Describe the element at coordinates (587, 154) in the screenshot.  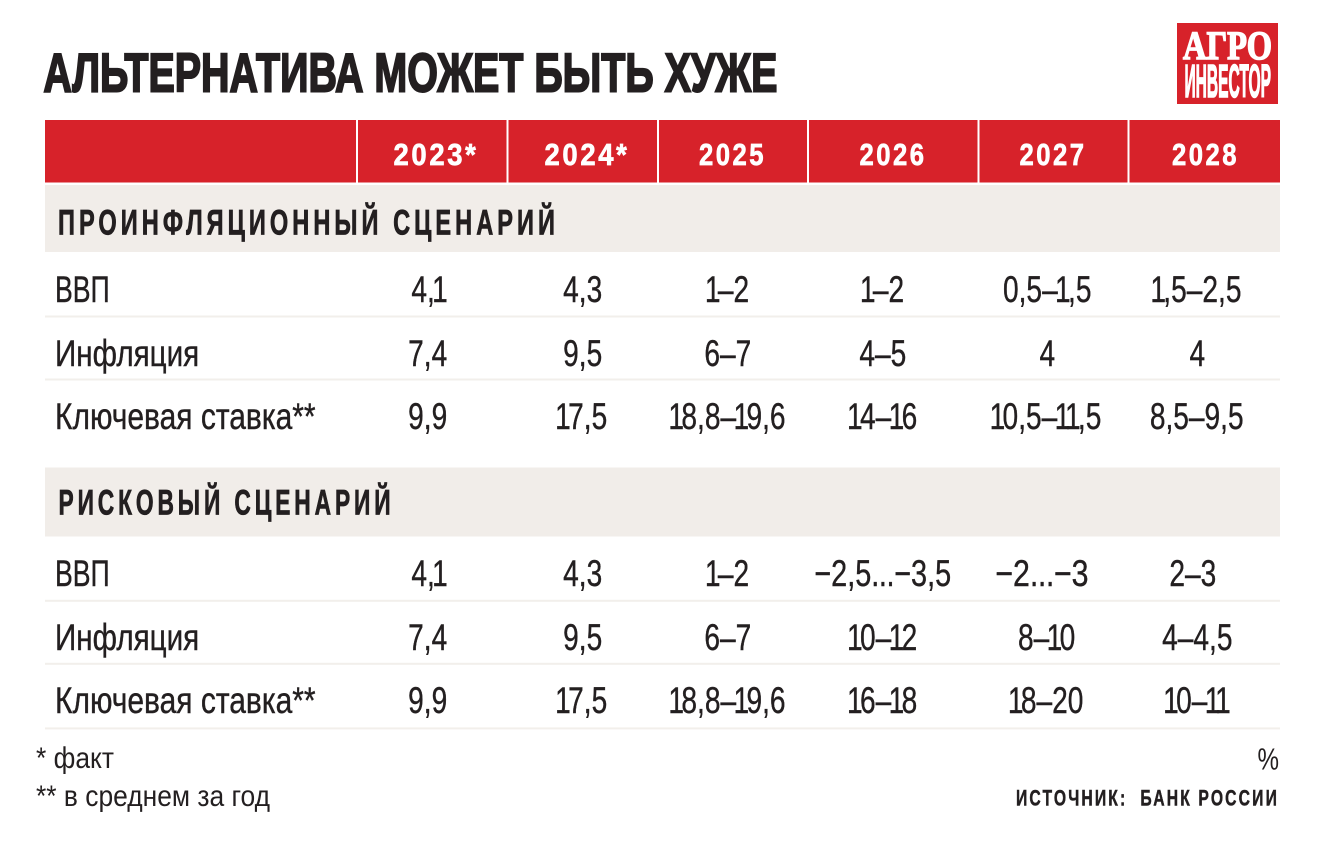
I see `svg-text: 2024*` at that location.